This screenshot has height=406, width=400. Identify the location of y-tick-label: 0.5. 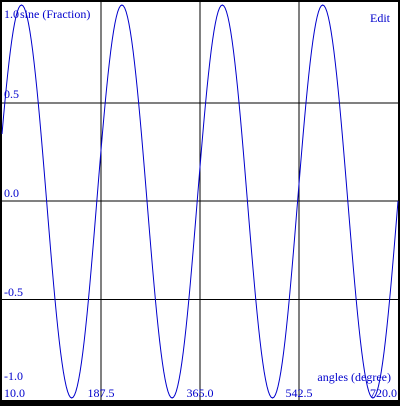
(11, 94).